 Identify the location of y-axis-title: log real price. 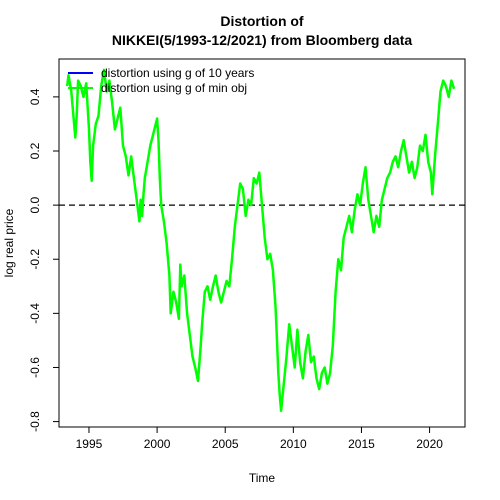
(9, 242).